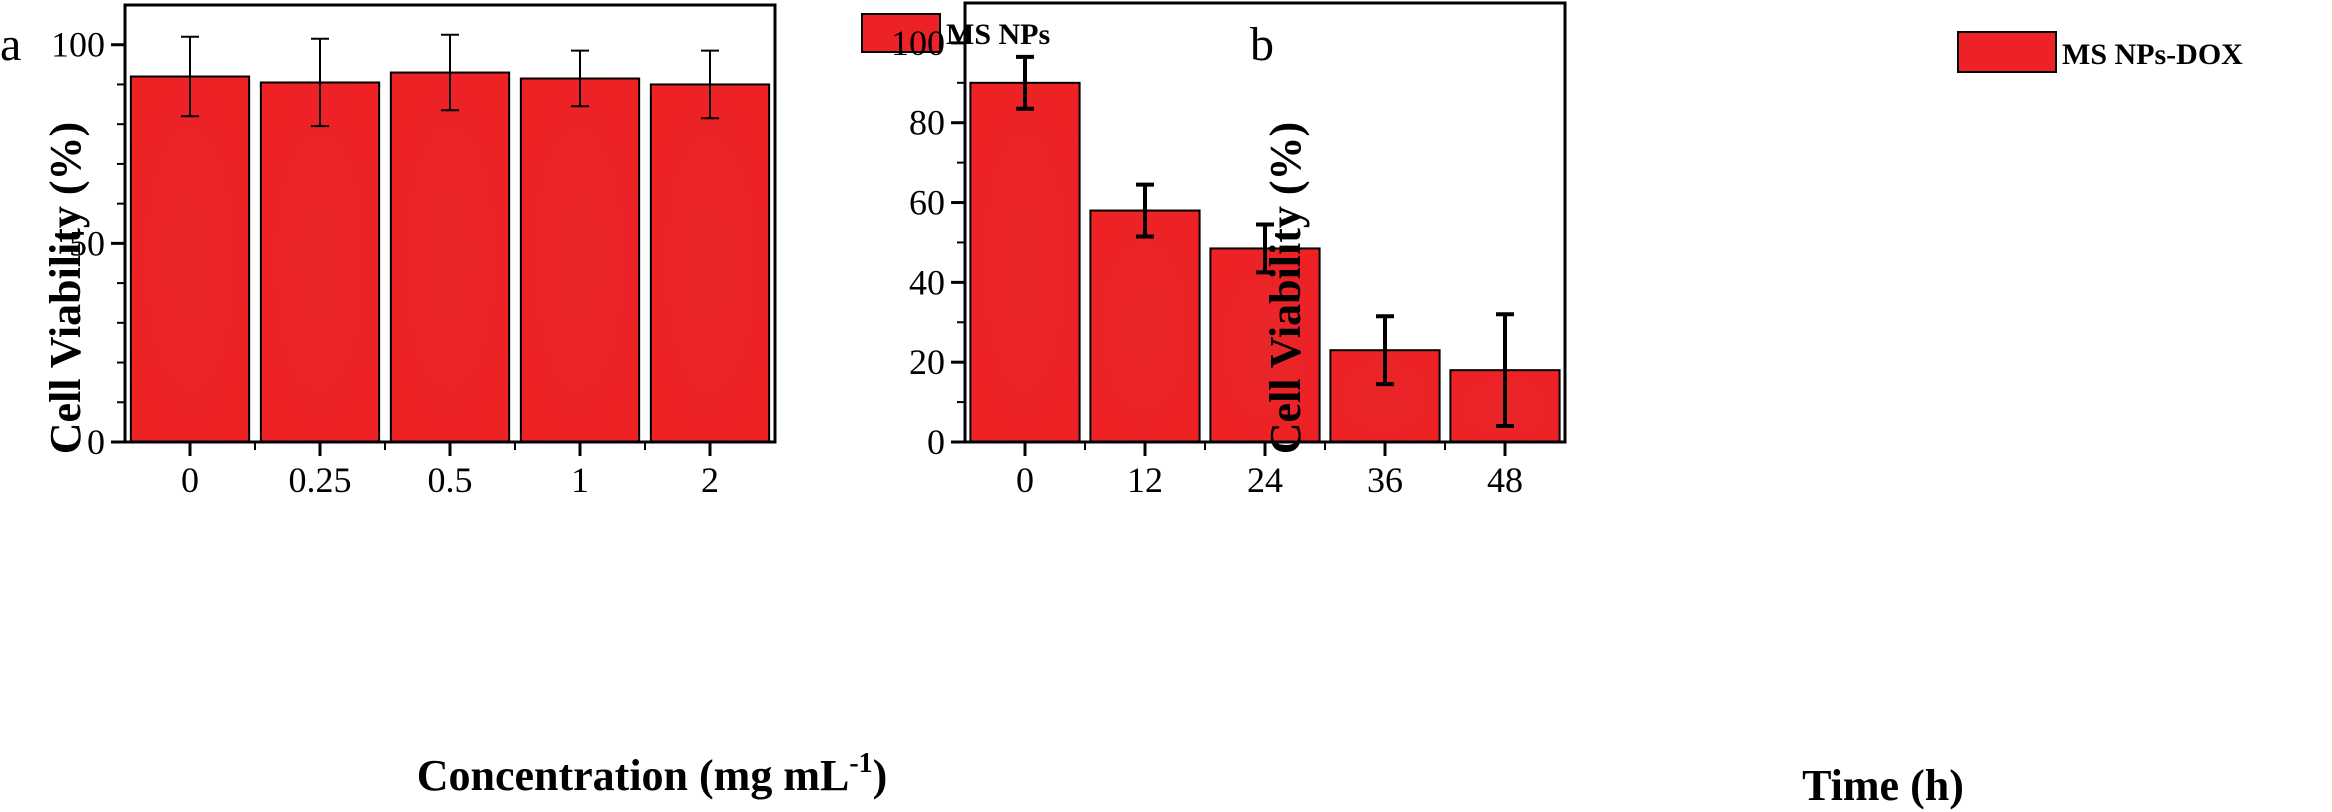 Image resolution: width=2332 pixels, height=812 pixels. Describe the element at coordinates (1265, 480) in the screenshot. I see `panel-b-x-tick-label-2: 24` at that location.